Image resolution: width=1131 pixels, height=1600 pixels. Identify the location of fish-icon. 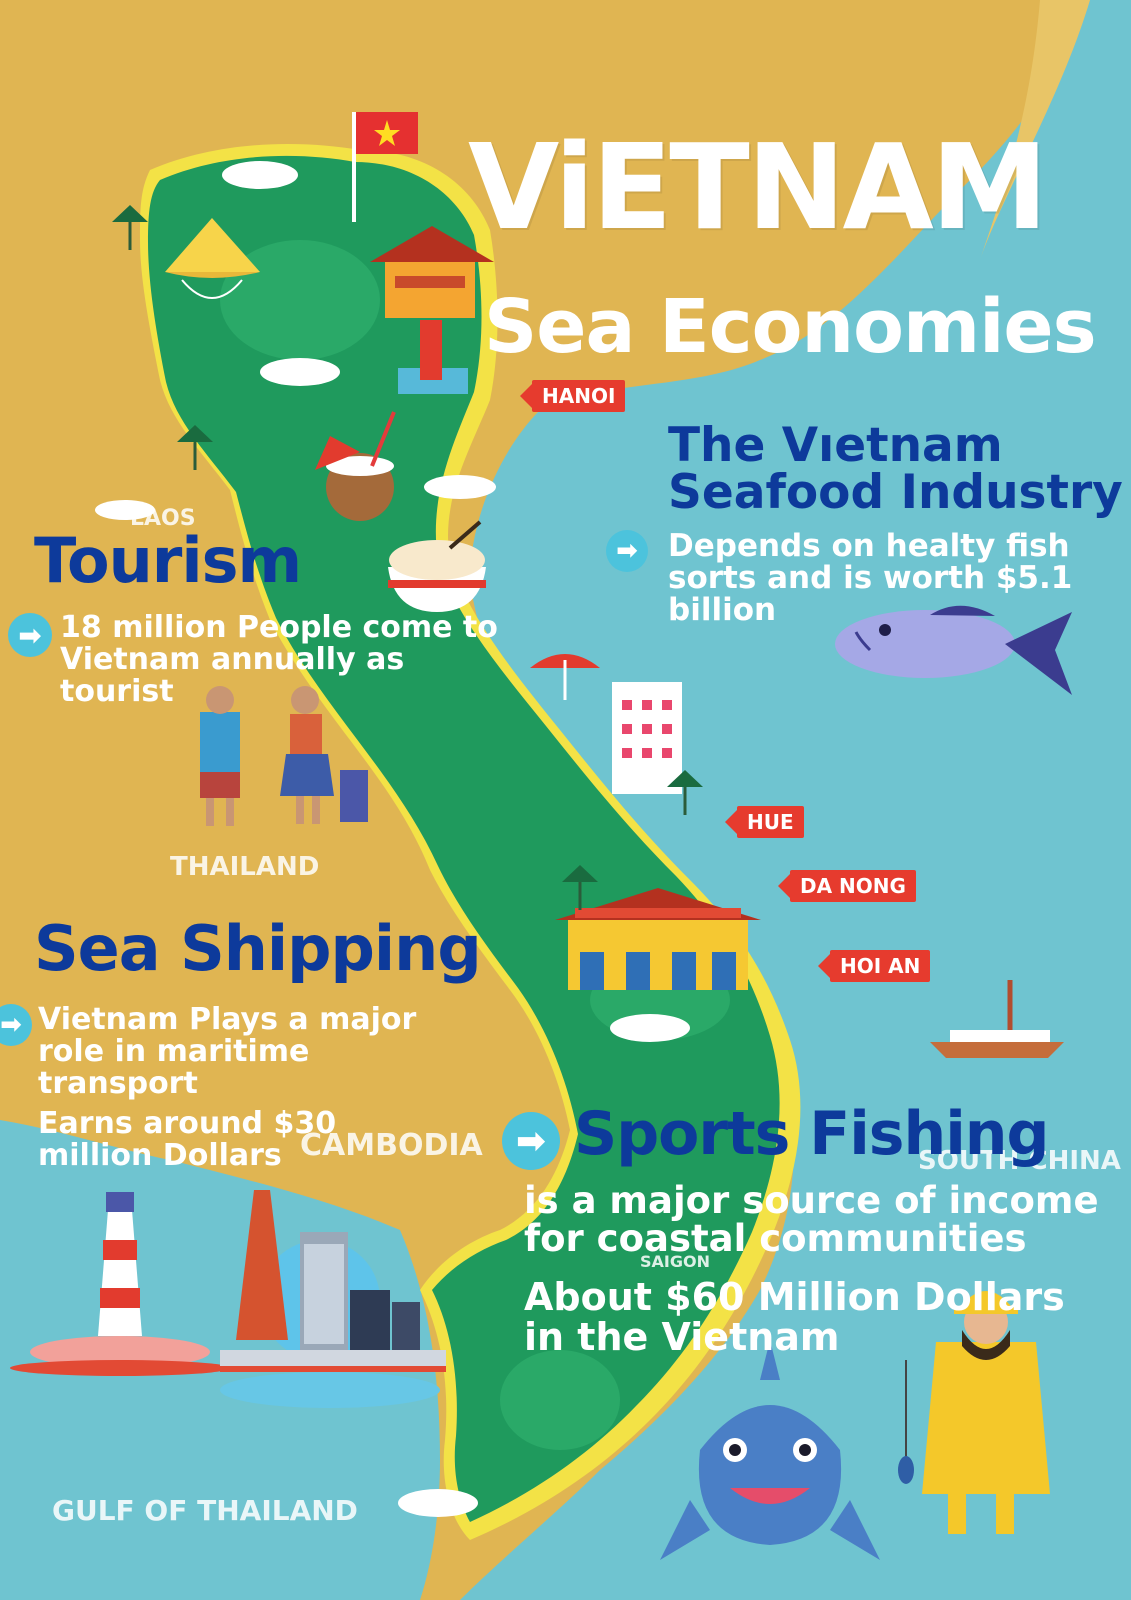
(953, 650).